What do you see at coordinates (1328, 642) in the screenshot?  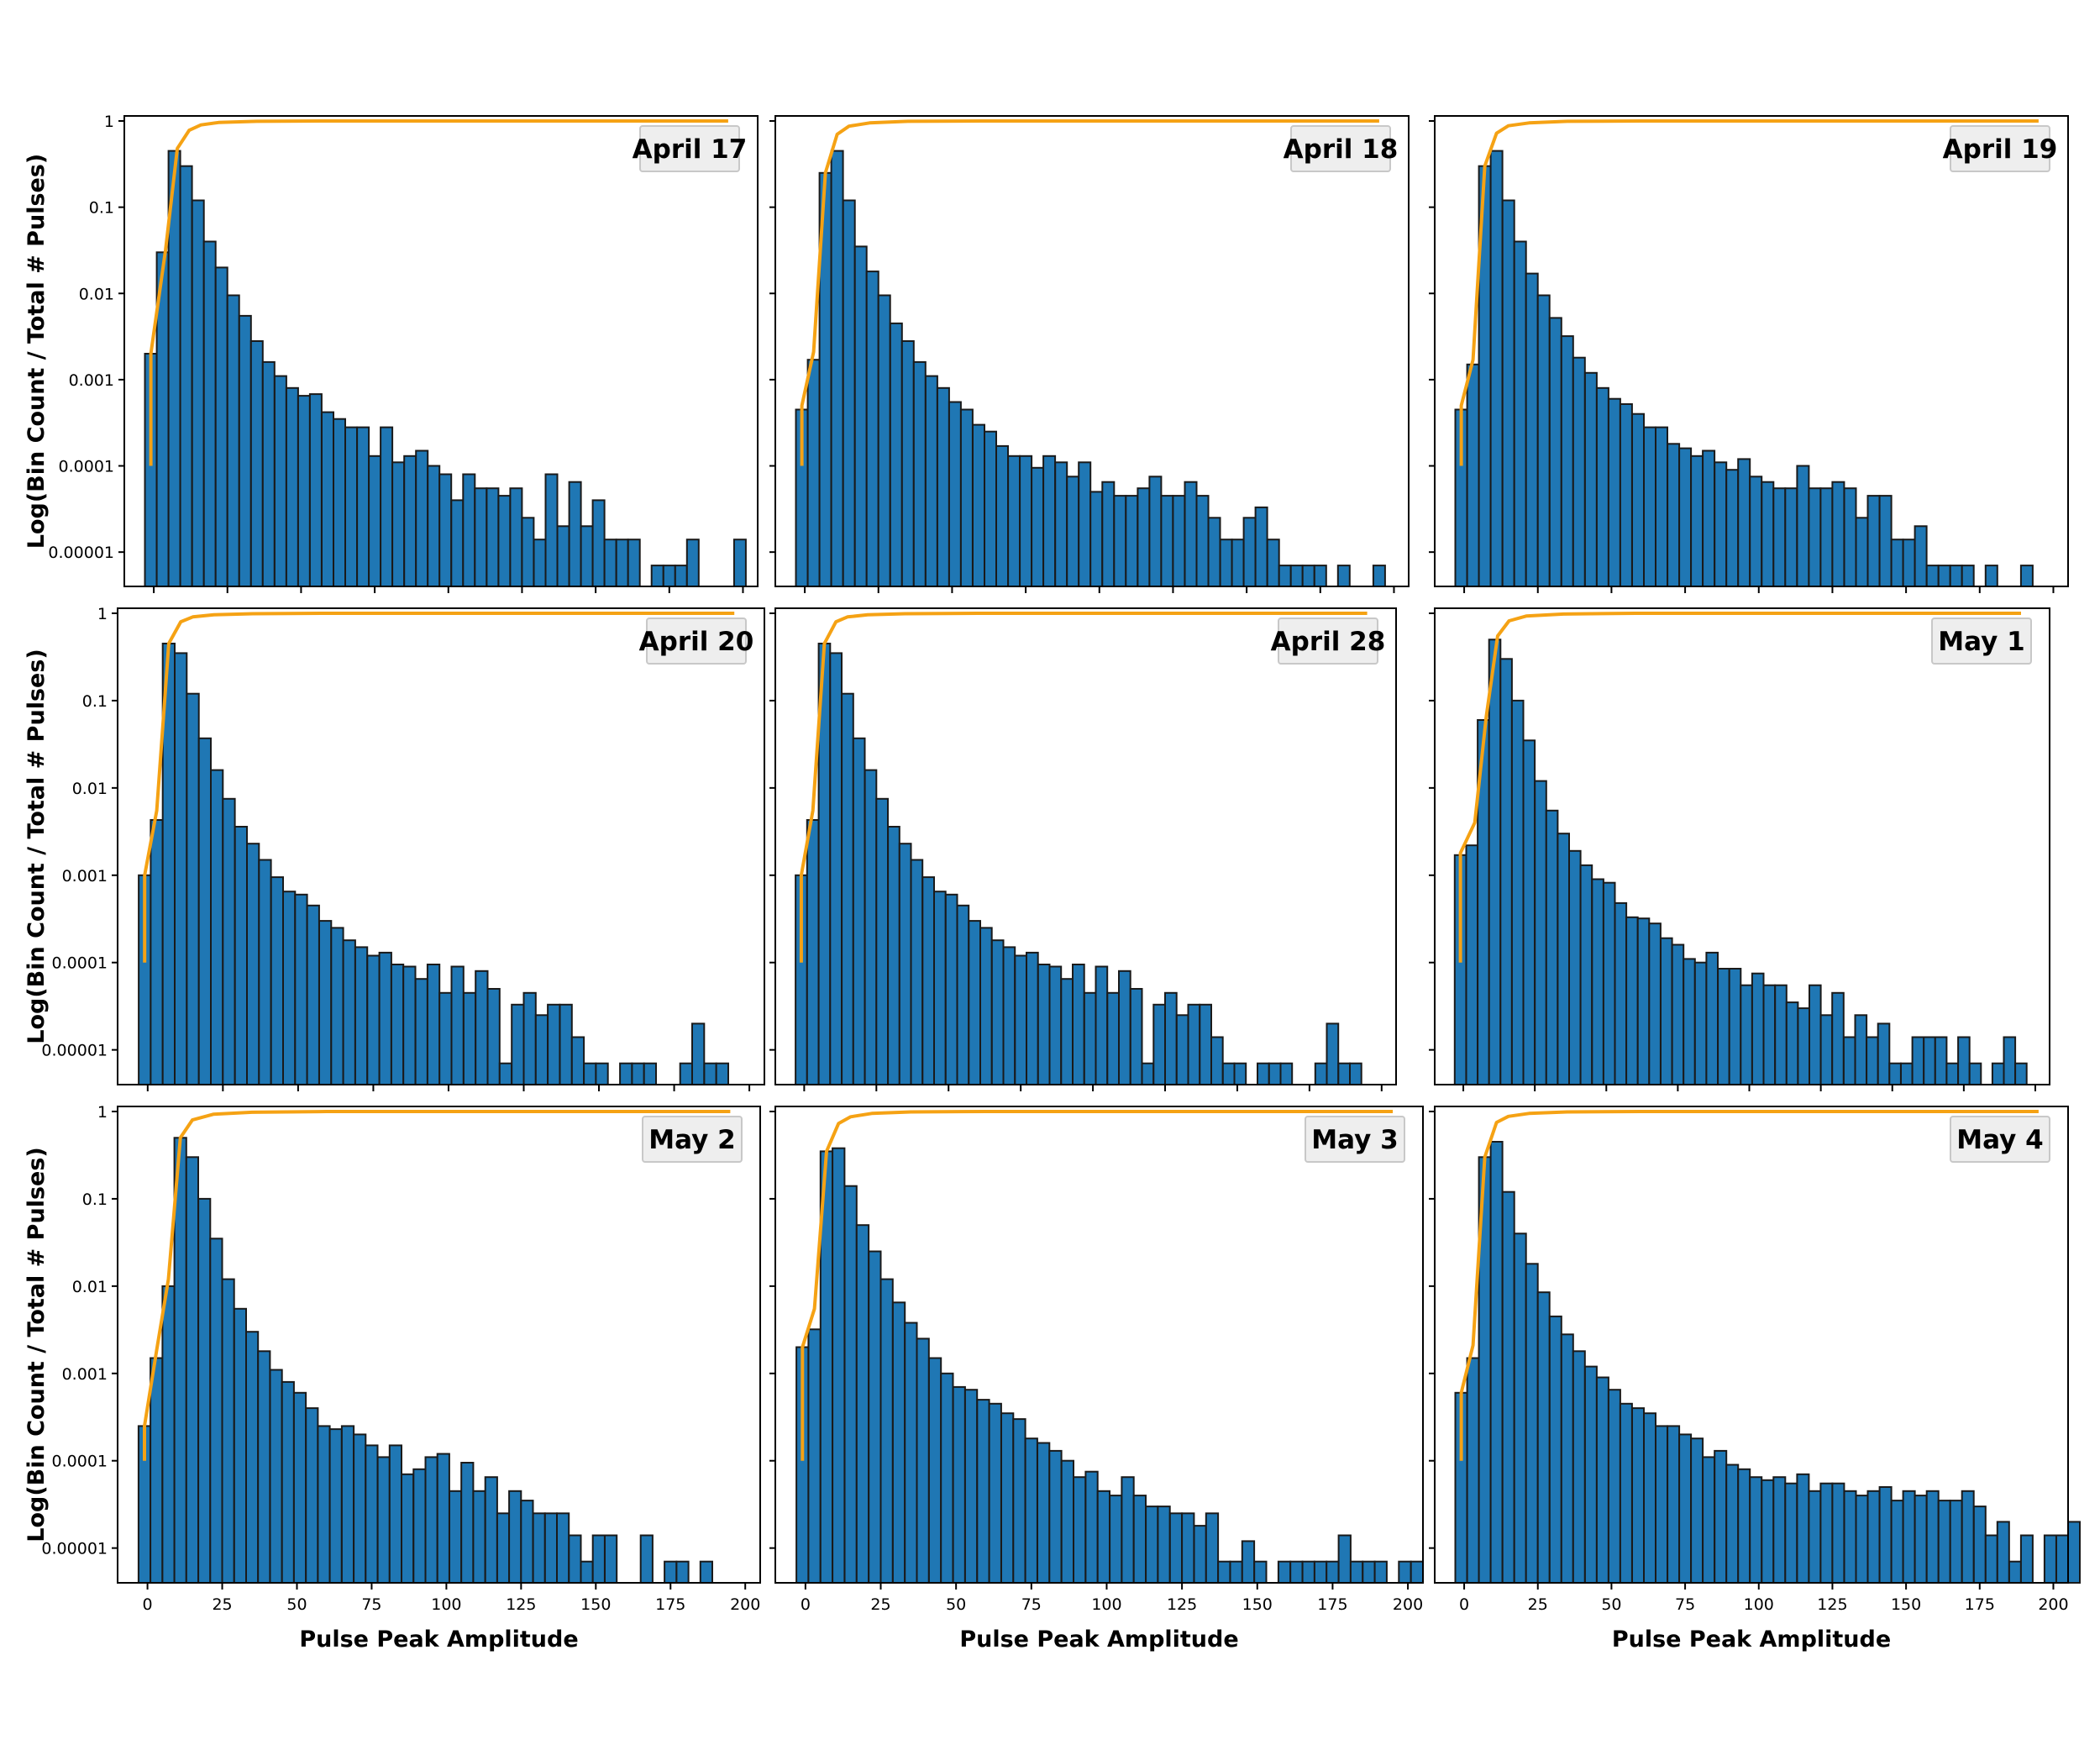 I see `legend-label: April 28` at bounding box center [1328, 642].